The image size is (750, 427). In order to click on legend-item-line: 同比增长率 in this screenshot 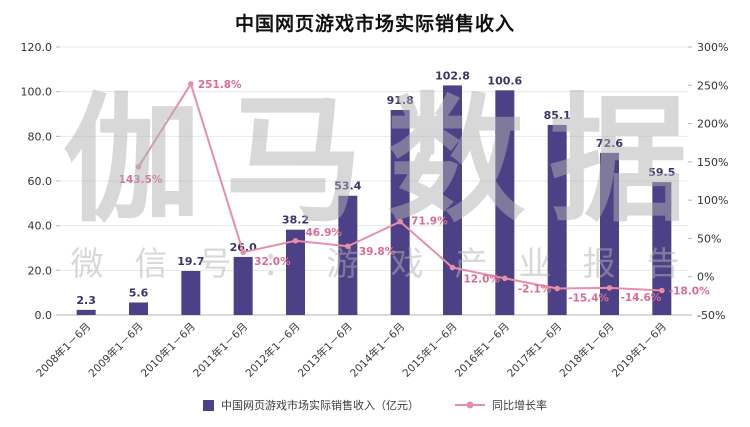, I will do `click(501, 405)`.